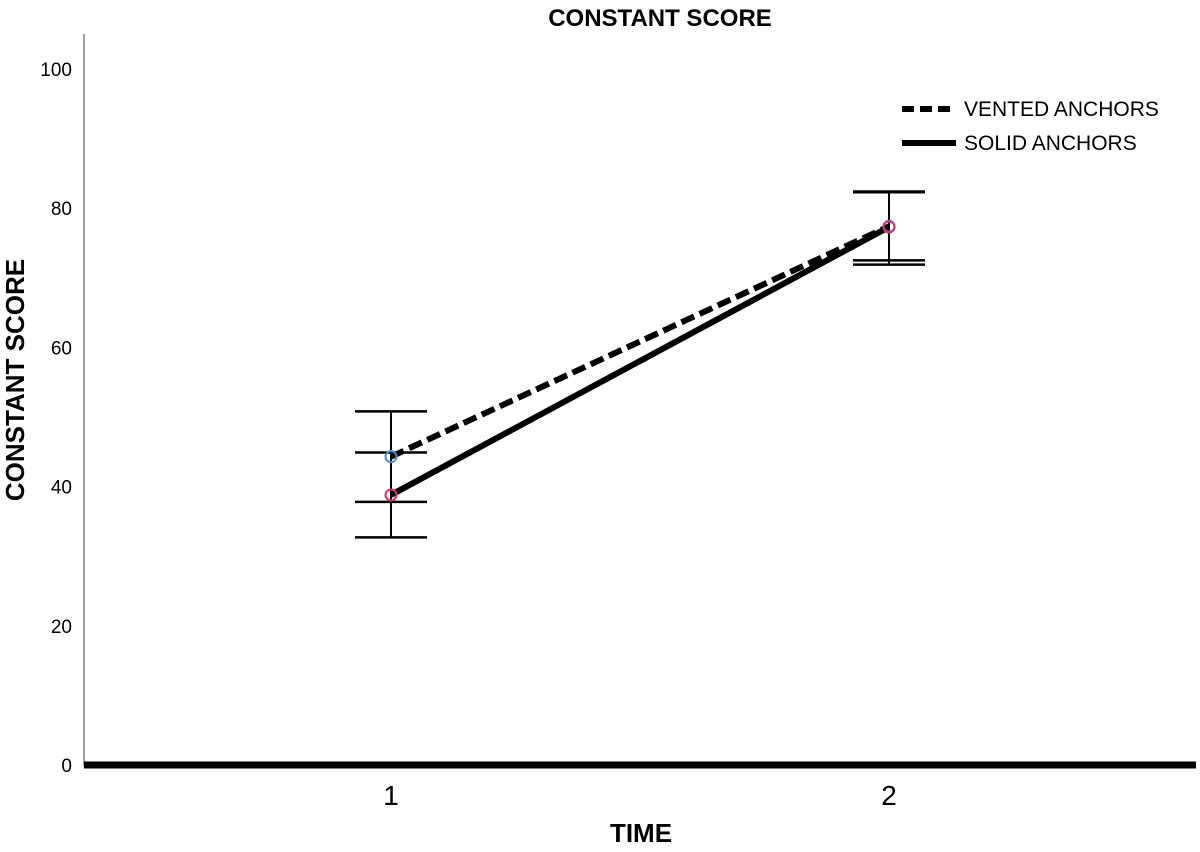  What do you see at coordinates (61, 348) in the screenshot?
I see `y-tick-label: 60` at bounding box center [61, 348].